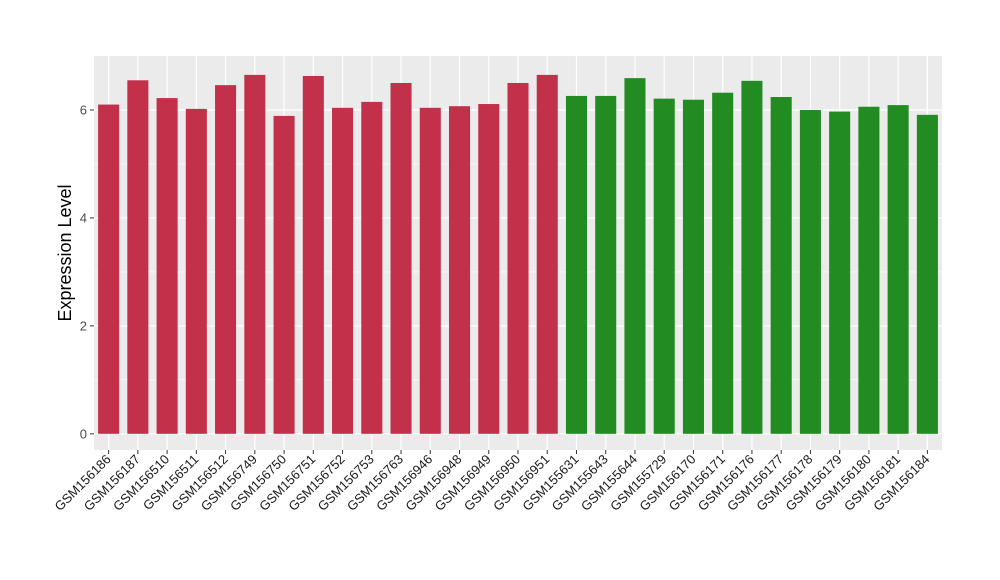 Image resolution: width=1000 pixels, height=580 pixels. What do you see at coordinates (87, 271) in the screenshot?
I see `y-axis: 0 2 4 6` at bounding box center [87, 271].